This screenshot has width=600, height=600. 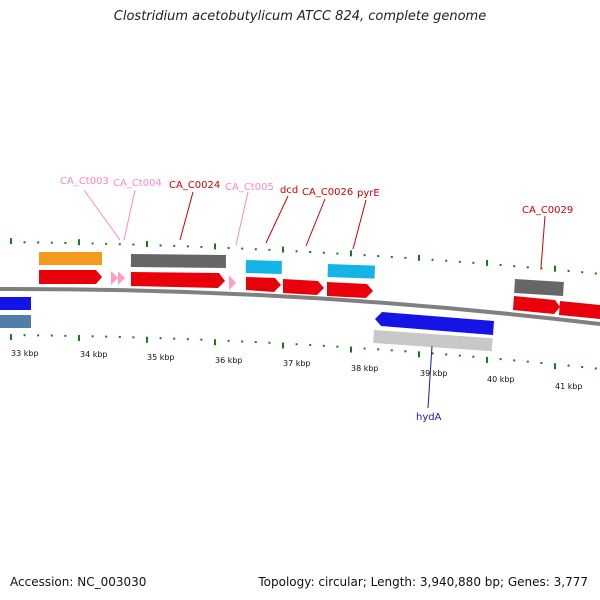 I want to click on feature-row-bottom, so click(x=247, y=324).